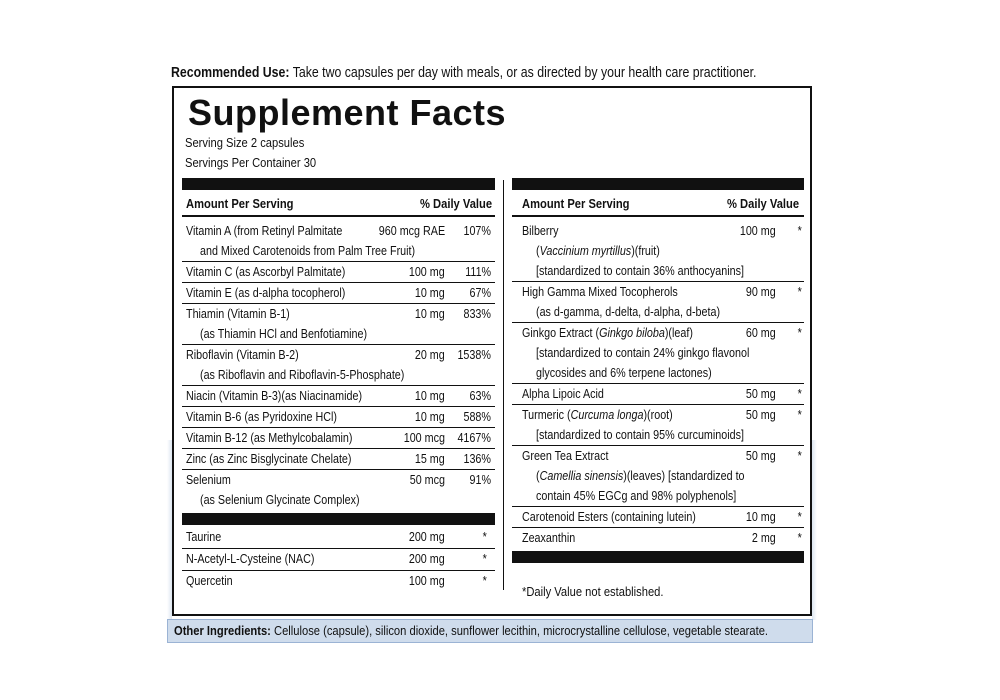 Image resolution: width=1000 pixels, height=700 pixels. Describe the element at coordinates (240, 203) in the screenshot. I see `left-amount-header: Amount Per Serving` at that location.